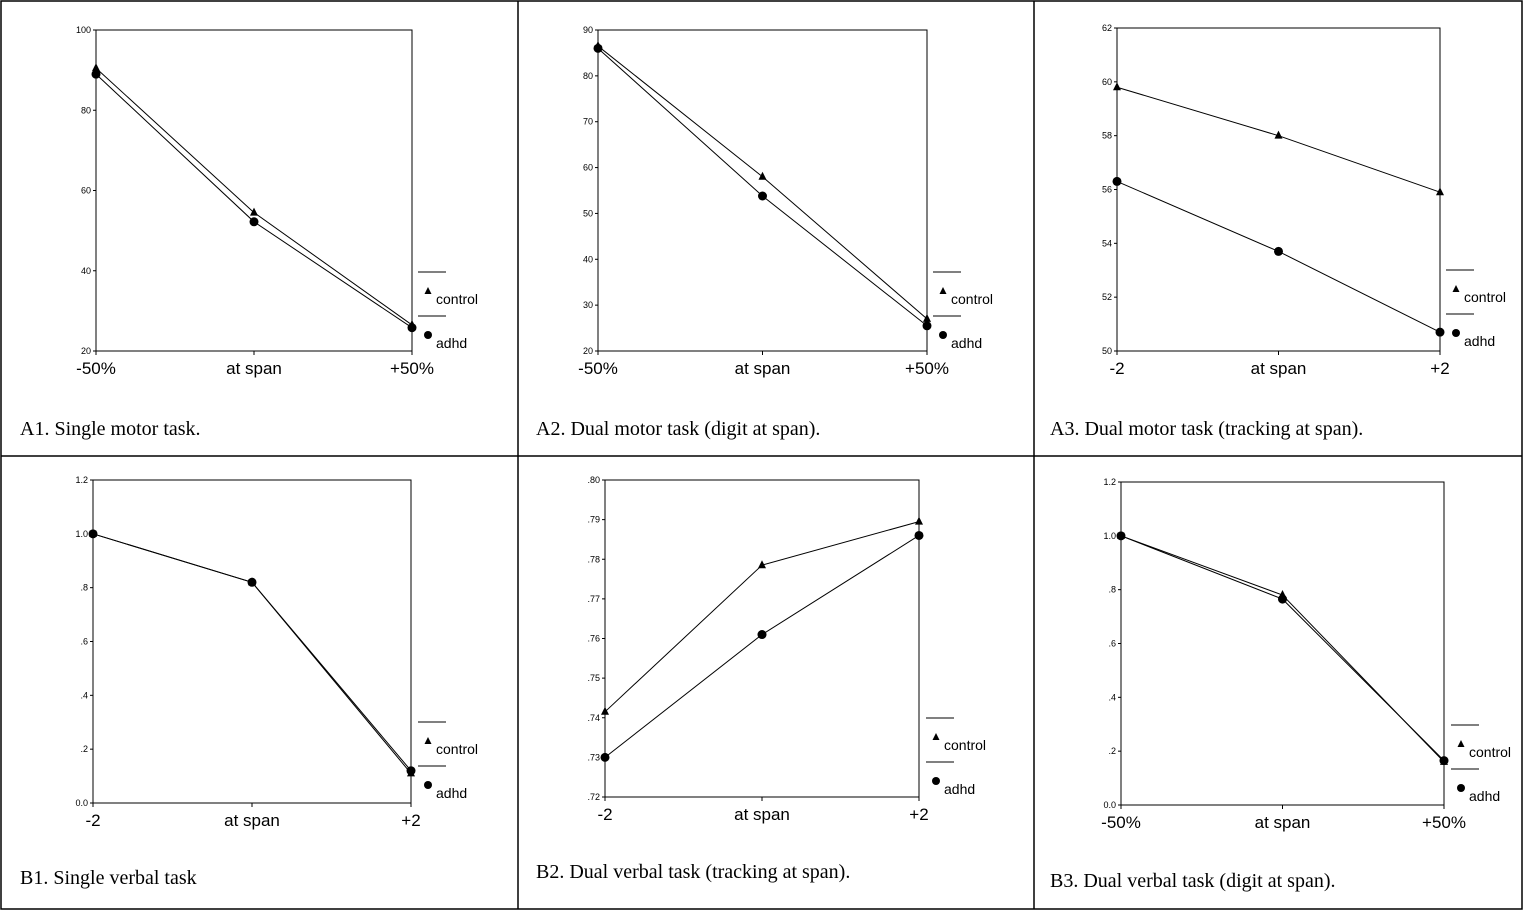 The width and height of the screenshot is (1524, 916). Describe the element at coordinates (110, 429) in the screenshot. I see `chart-caption: A1. Single motor task.` at that location.